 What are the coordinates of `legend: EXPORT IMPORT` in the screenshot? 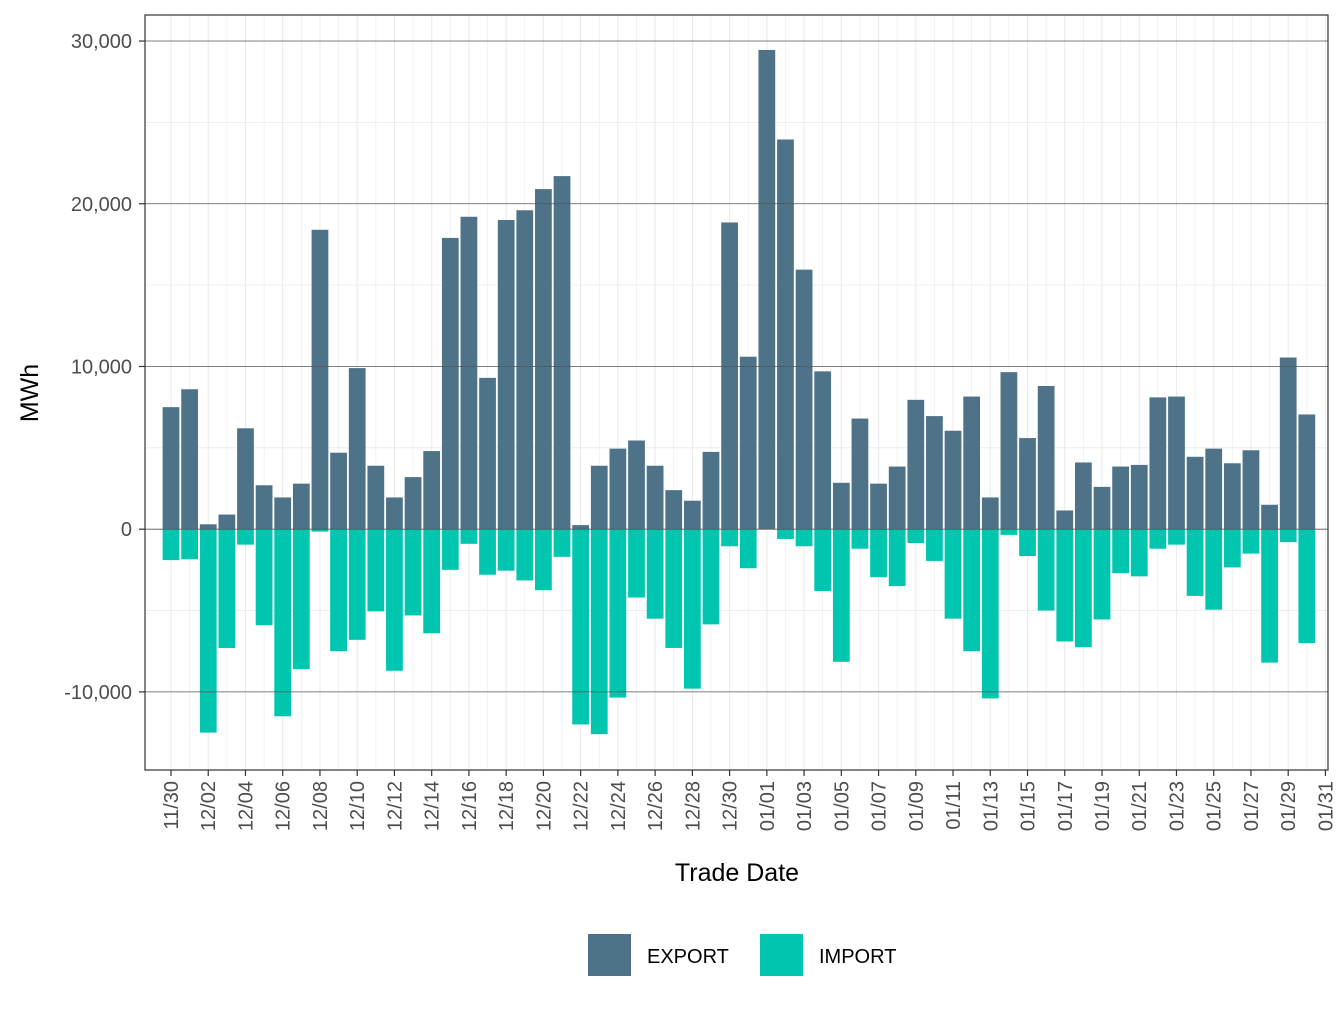 It's located at (742, 955).